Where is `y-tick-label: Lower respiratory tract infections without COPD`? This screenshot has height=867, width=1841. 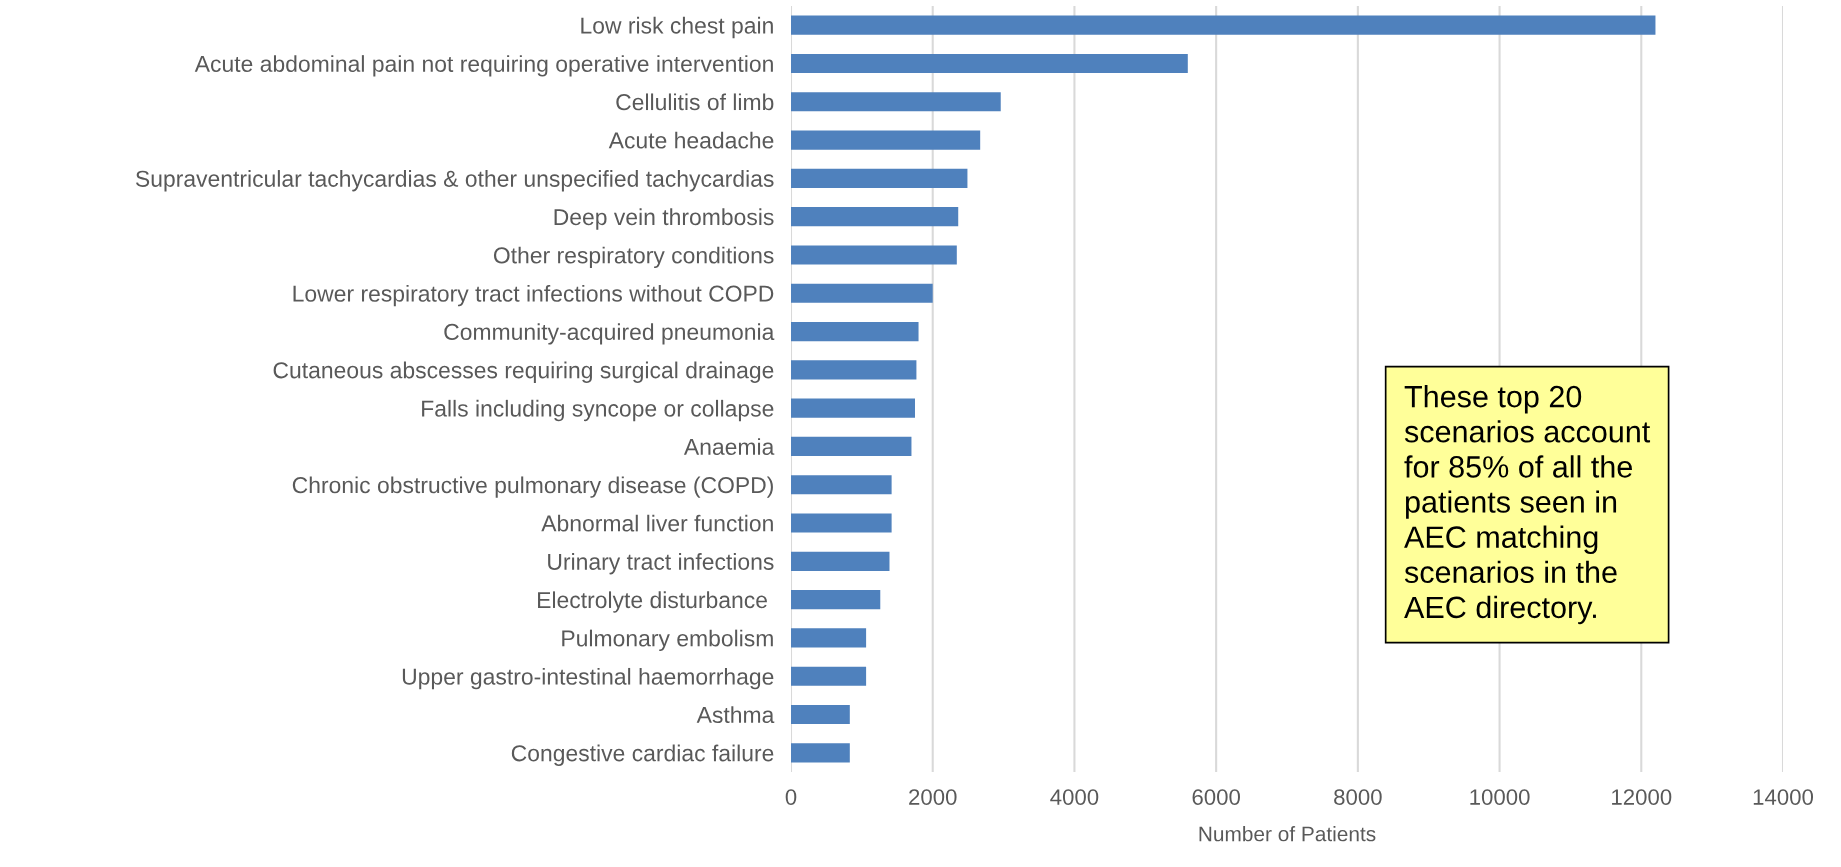 y-tick-label: Lower respiratory tract infections without COPD is located at coordinates (533, 295).